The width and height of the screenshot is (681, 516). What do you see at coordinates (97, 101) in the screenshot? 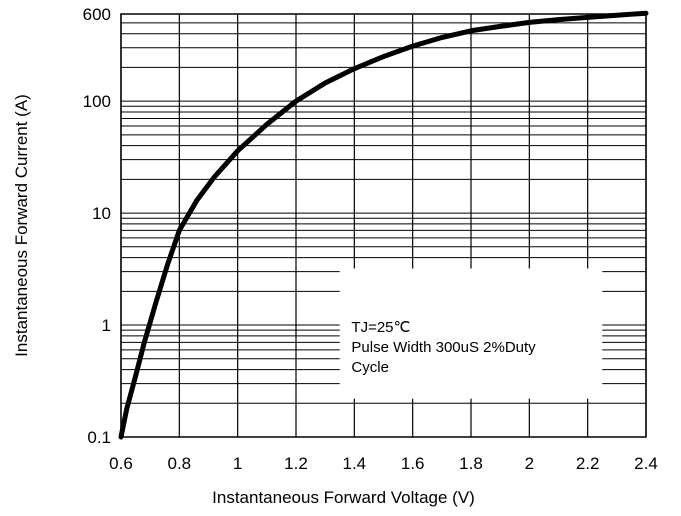
I see `y-tick-label: 100` at bounding box center [97, 101].